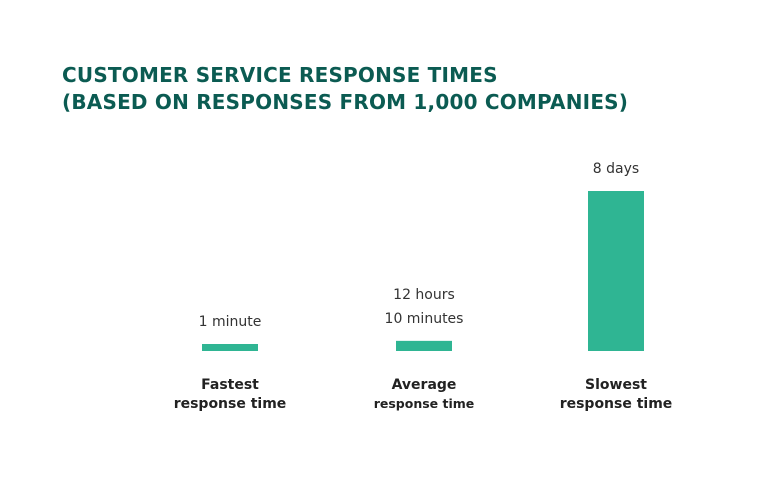 The image size is (780, 488). I want to click on chart-title-line: CUSTOMER SERVICE RESPONSE TIMES, so click(280, 75).